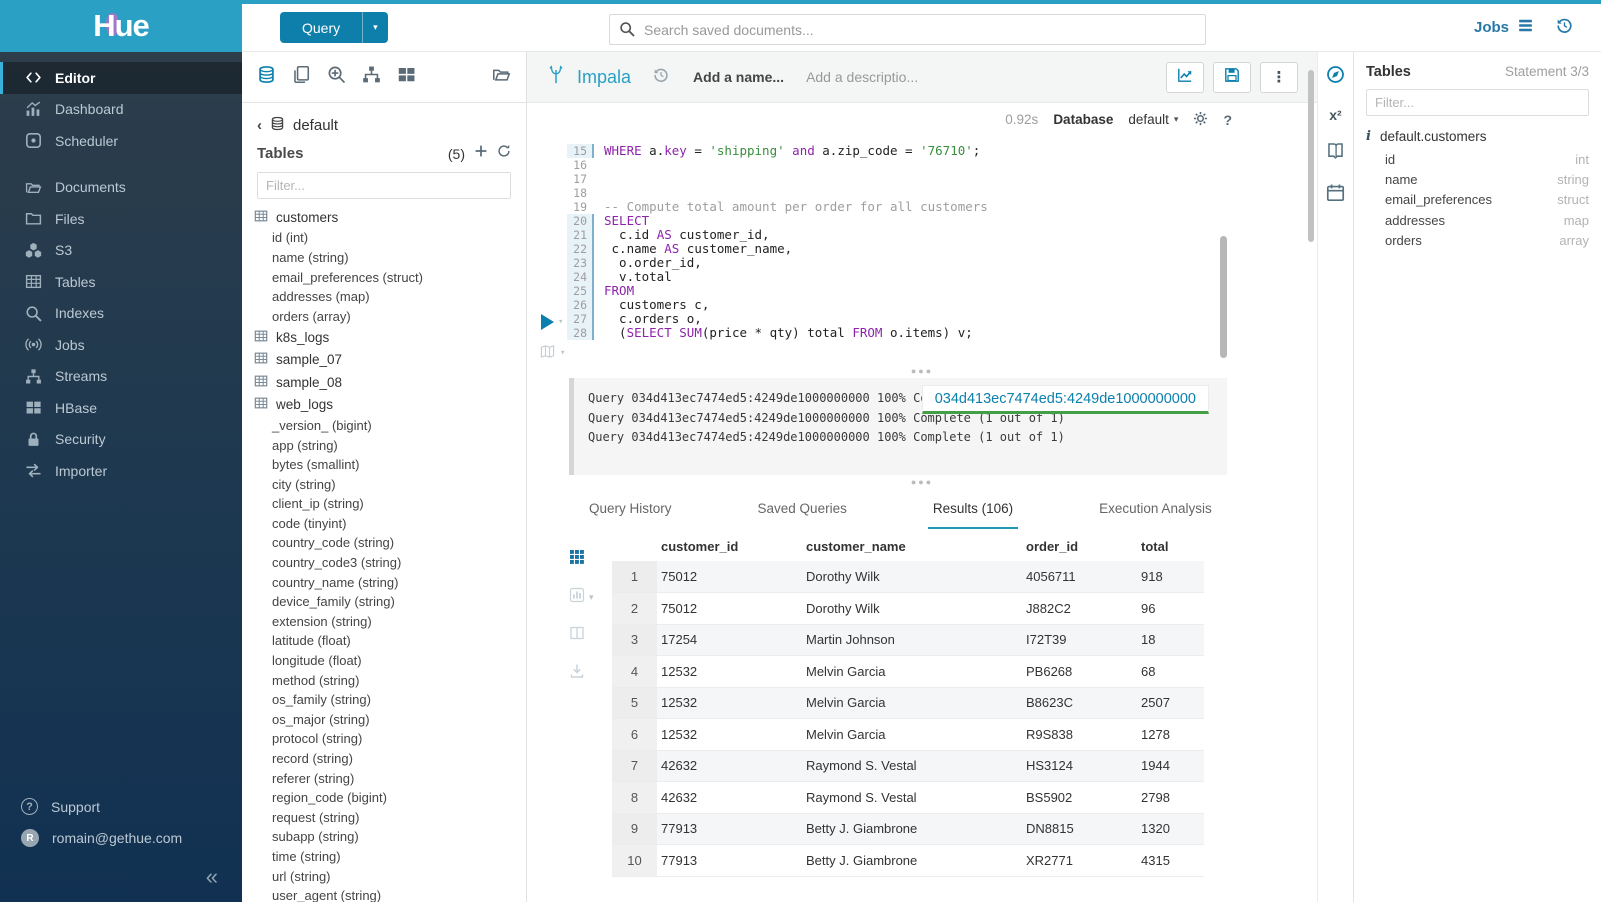 This screenshot has width=1601, height=902. What do you see at coordinates (504, 153) in the screenshot?
I see `refresh-icon` at bounding box center [504, 153].